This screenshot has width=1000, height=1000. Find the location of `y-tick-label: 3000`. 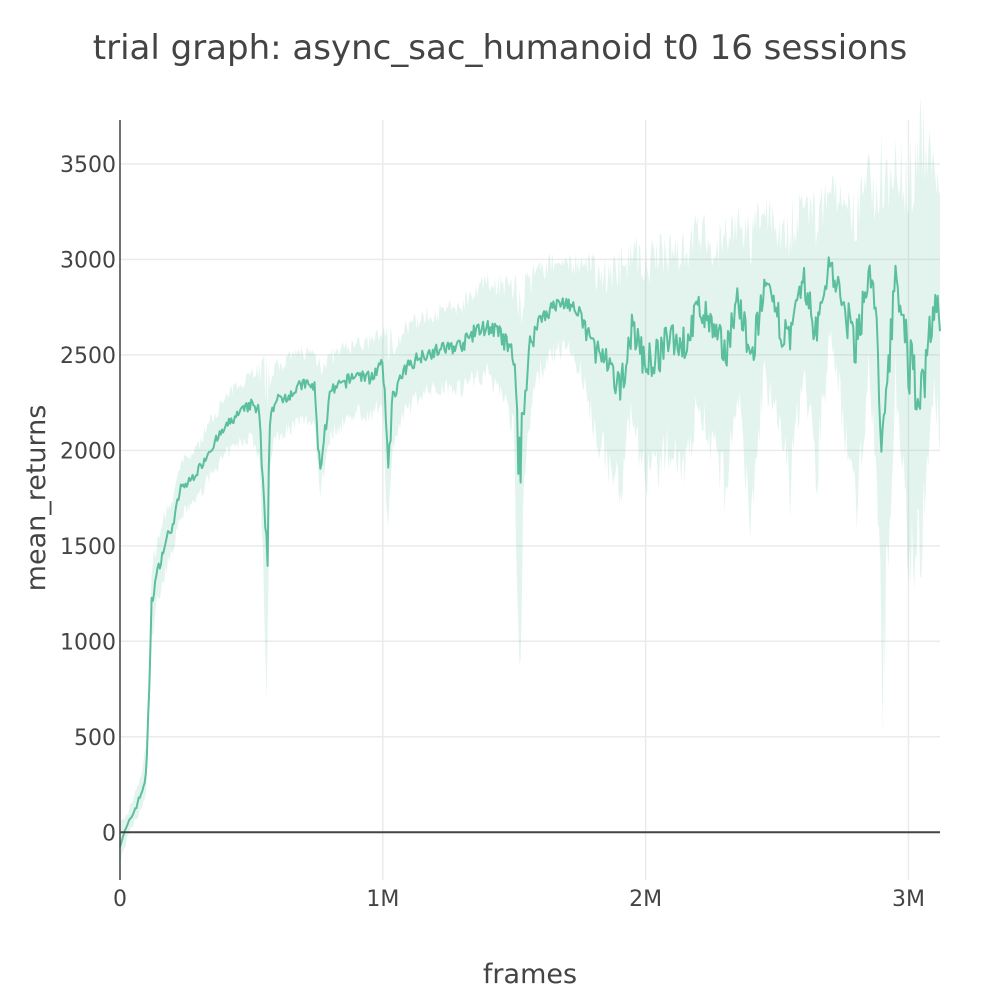

y-tick-label: 3000 is located at coordinates (88, 260).